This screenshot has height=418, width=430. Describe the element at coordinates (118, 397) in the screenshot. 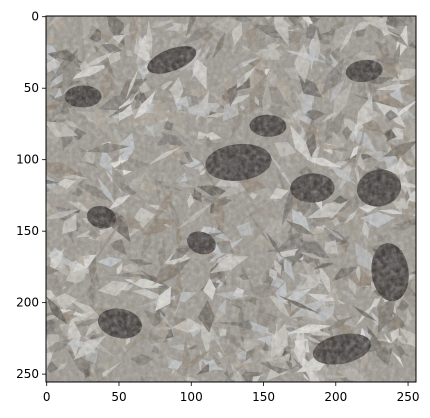

I see `x-tick-label: 50` at that location.